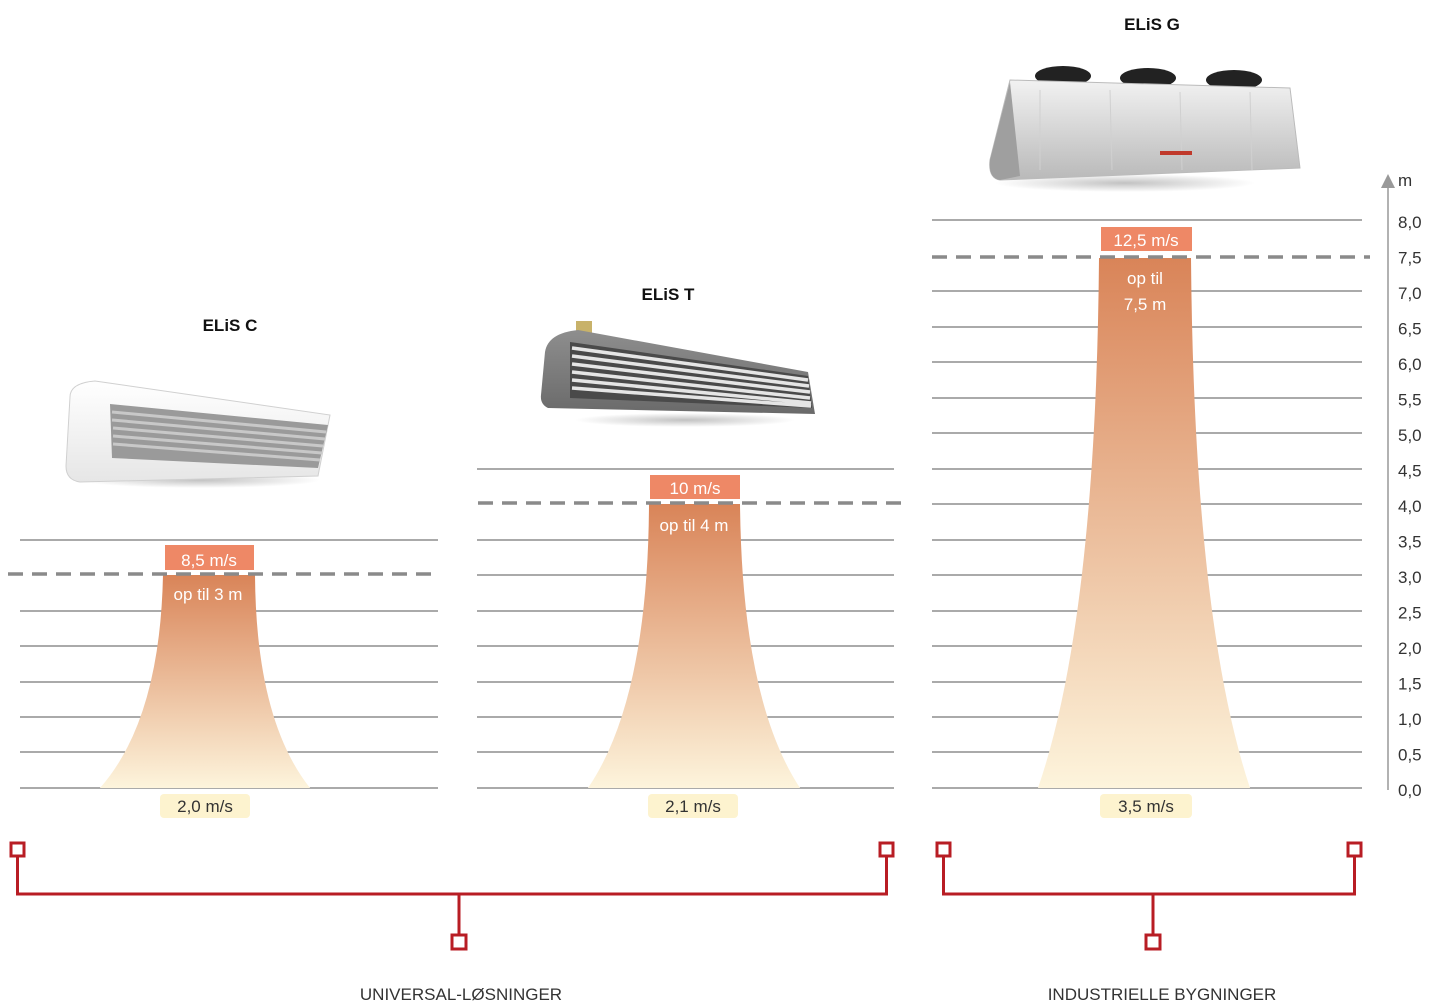  I want to click on scale-label: 4,5, so click(1410, 471).